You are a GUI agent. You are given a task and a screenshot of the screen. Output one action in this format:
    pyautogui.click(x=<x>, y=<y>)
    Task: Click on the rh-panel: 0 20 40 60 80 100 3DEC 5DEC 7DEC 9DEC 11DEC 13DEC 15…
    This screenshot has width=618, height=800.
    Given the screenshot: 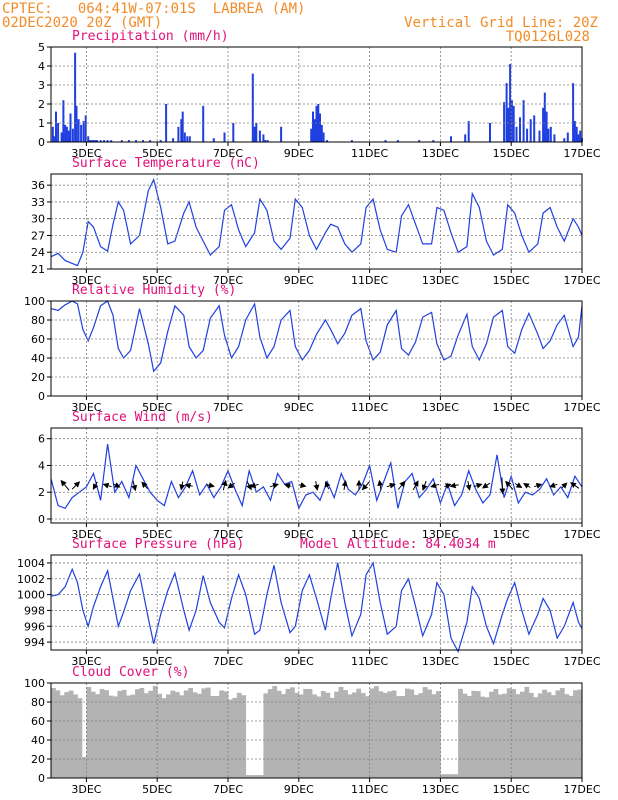 What is the action you would take?
    pyautogui.click(x=312, y=354)
    